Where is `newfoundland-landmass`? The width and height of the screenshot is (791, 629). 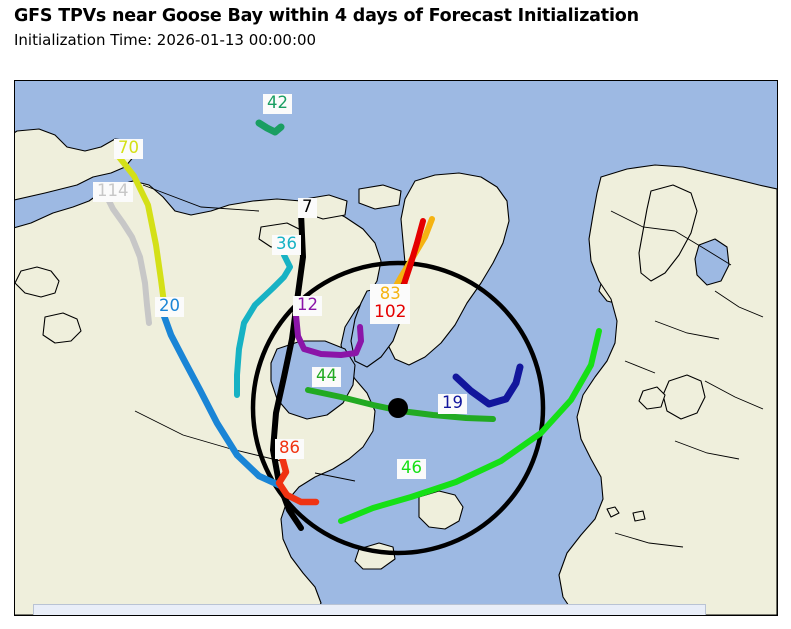 newfoundland-landmass is located at coordinates (441, 510).